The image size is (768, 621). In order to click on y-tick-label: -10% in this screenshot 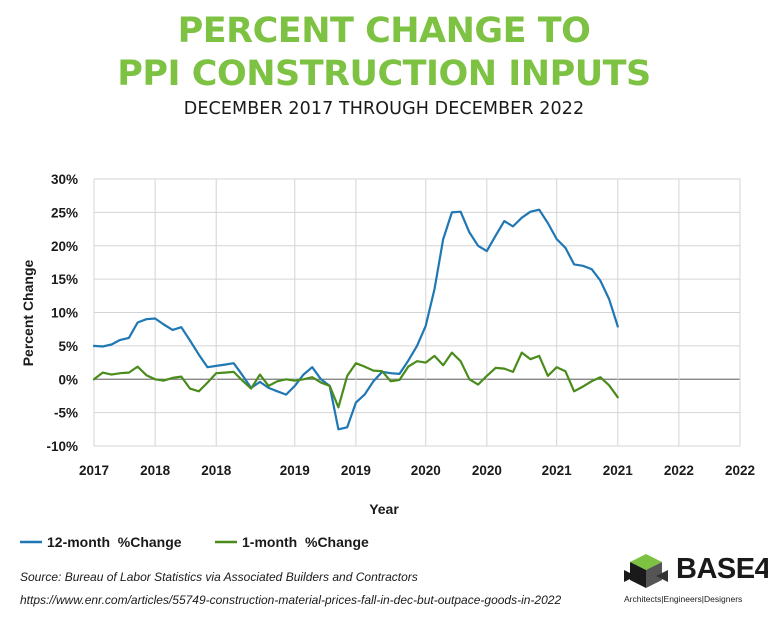, I will do `click(62, 446)`.